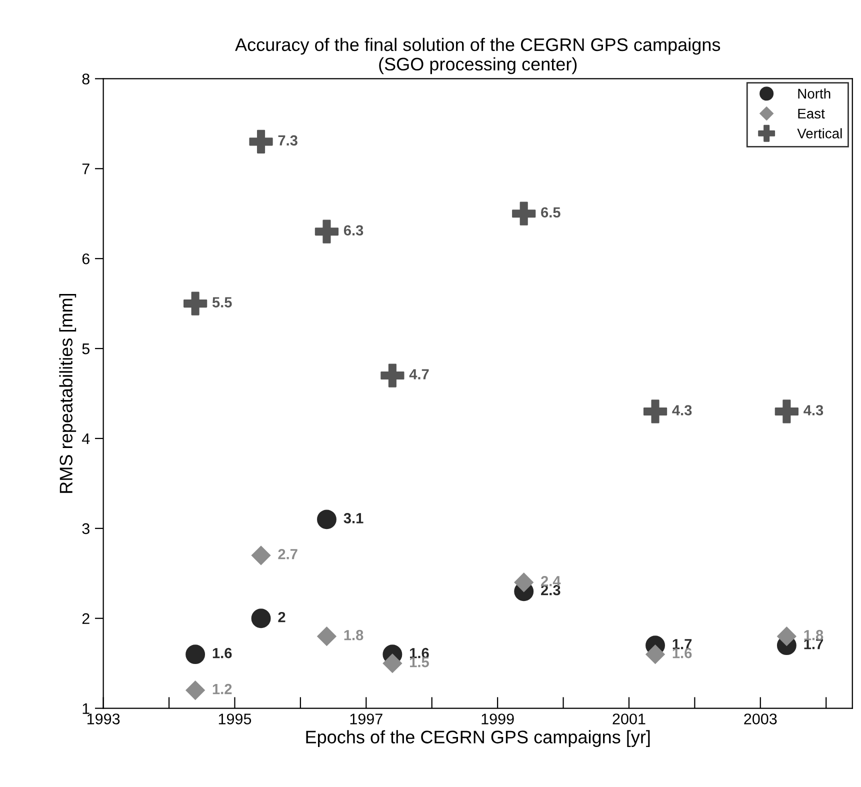 Image resolution: width=861 pixels, height=787 pixels. What do you see at coordinates (629, 719) in the screenshot?
I see `x-tick-label: 2001` at bounding box center [629, 719].